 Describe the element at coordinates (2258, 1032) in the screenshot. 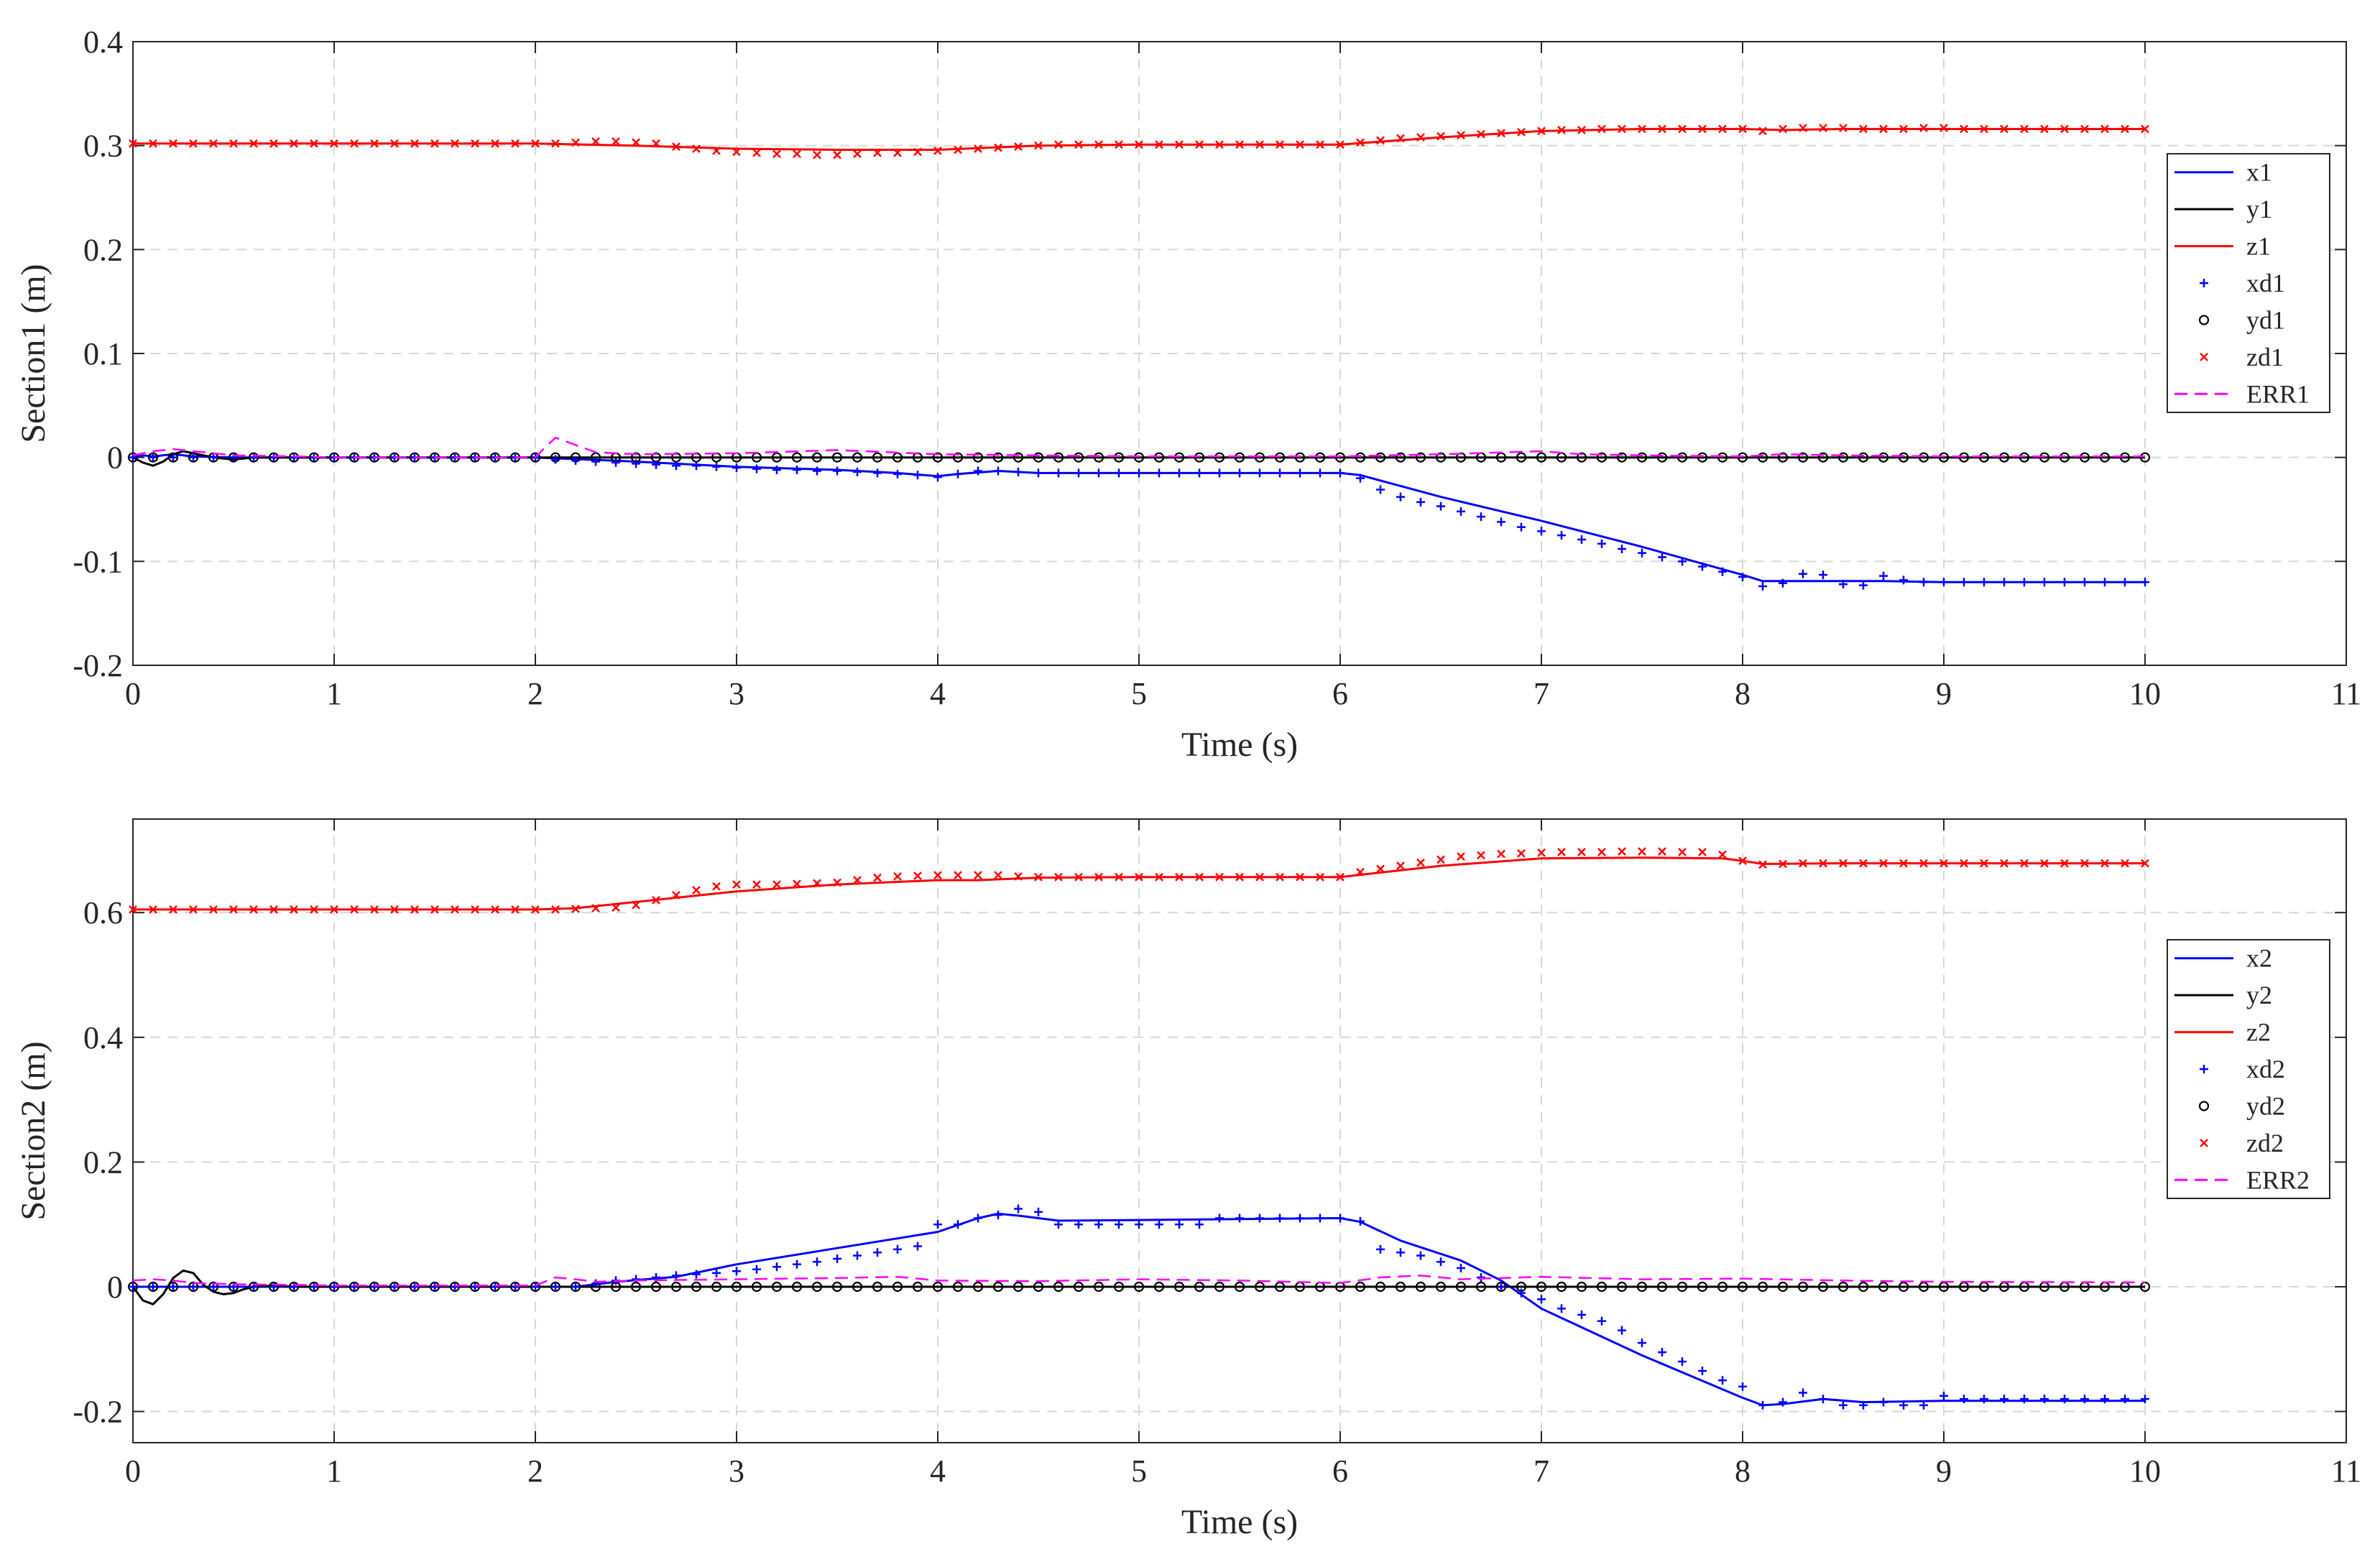

I see `legend-label: z2` at that location.